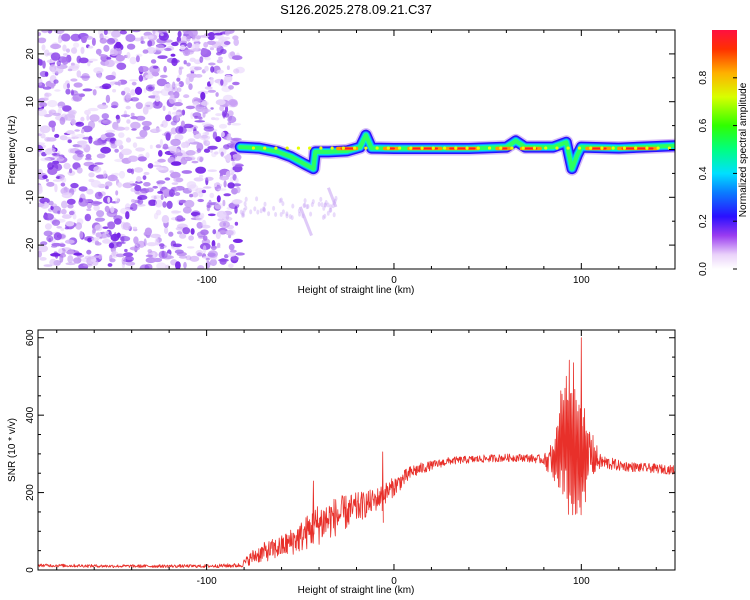  I want to click on colorbar-gradient, so click(724, 149).